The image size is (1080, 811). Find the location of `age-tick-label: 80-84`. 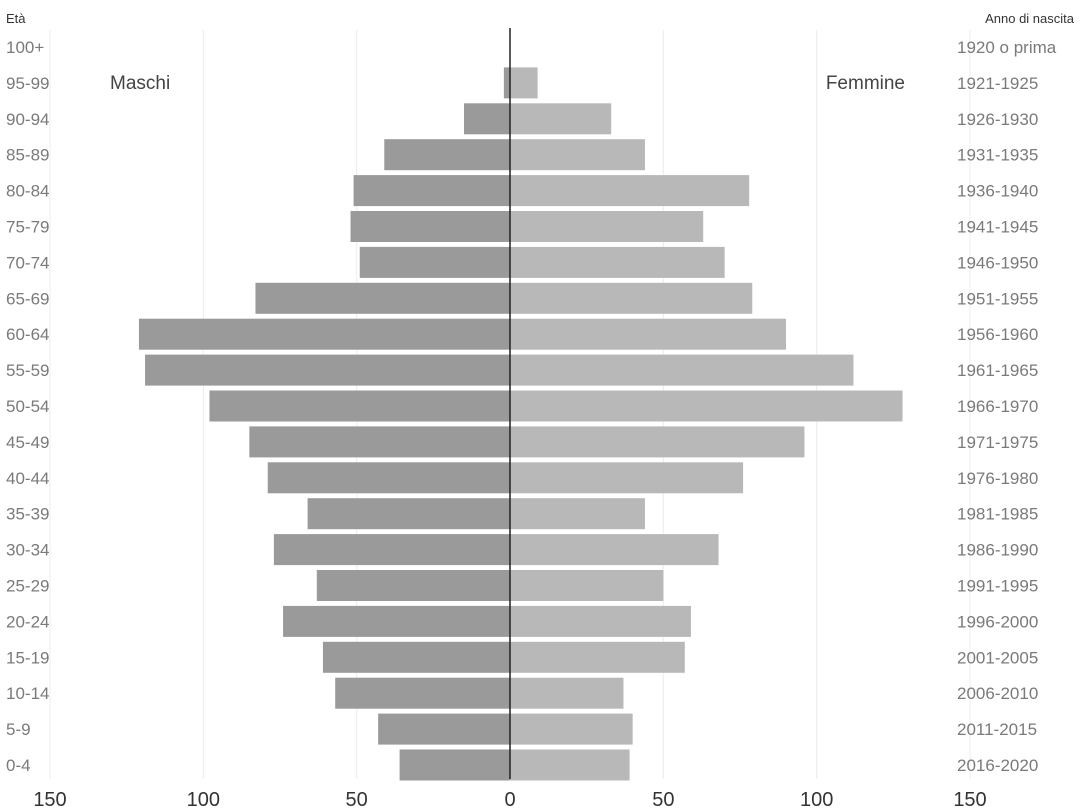

age-tick-label: 80-84 is located at coordinates (27, 191).